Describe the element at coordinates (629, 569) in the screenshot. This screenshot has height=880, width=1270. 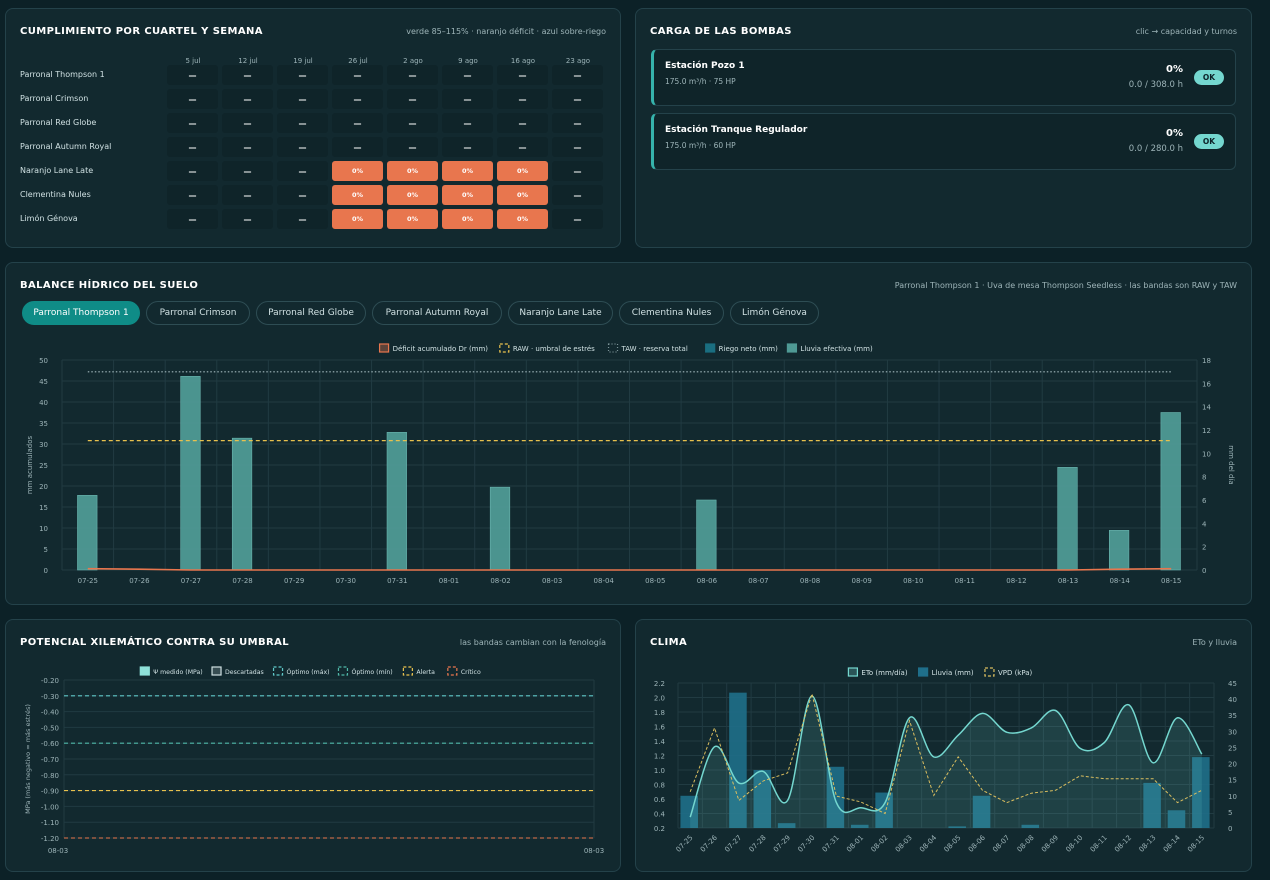
I see `deficit-line` at that location.